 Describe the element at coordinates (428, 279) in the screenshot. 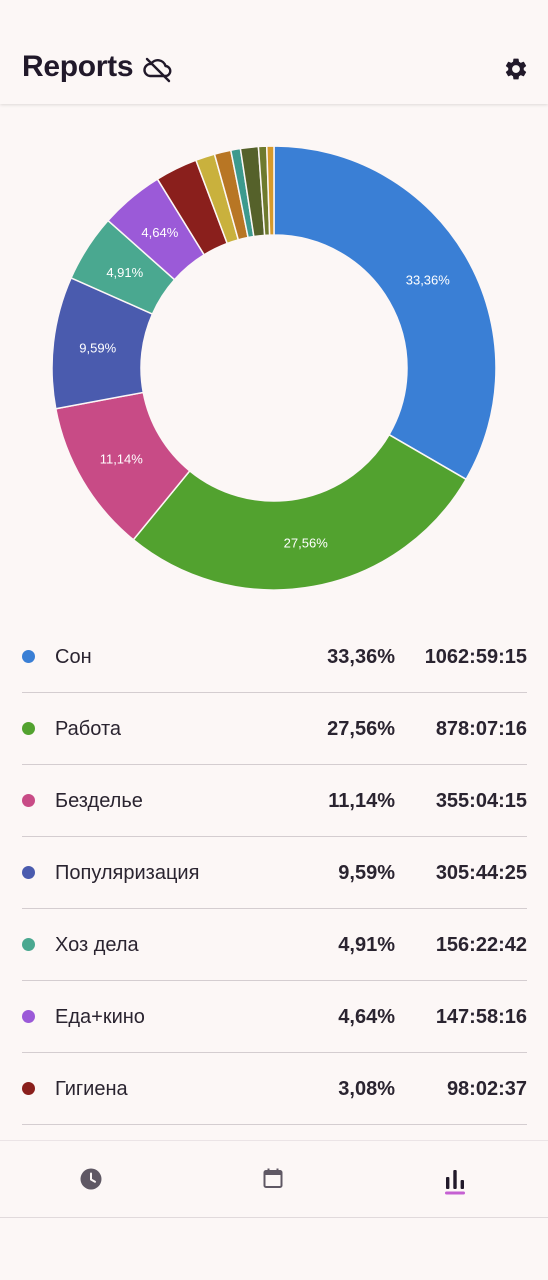

I see `chart-slice-label: 33,36%` at that location.